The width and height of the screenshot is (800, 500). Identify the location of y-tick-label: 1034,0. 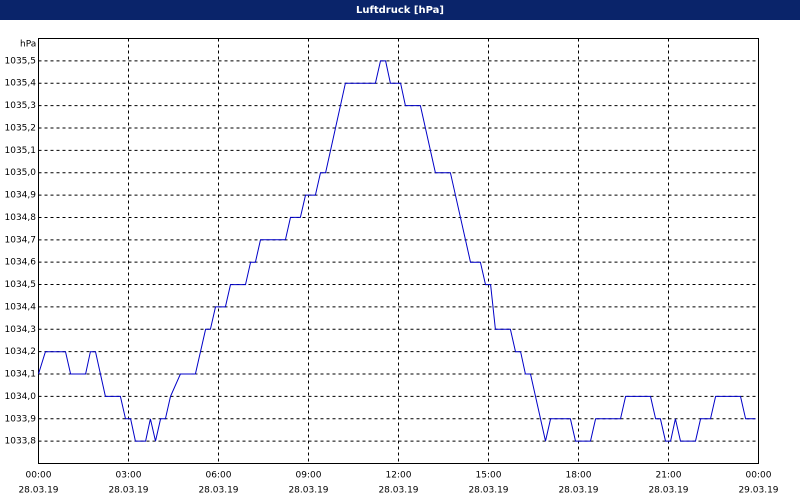
(21, 397).